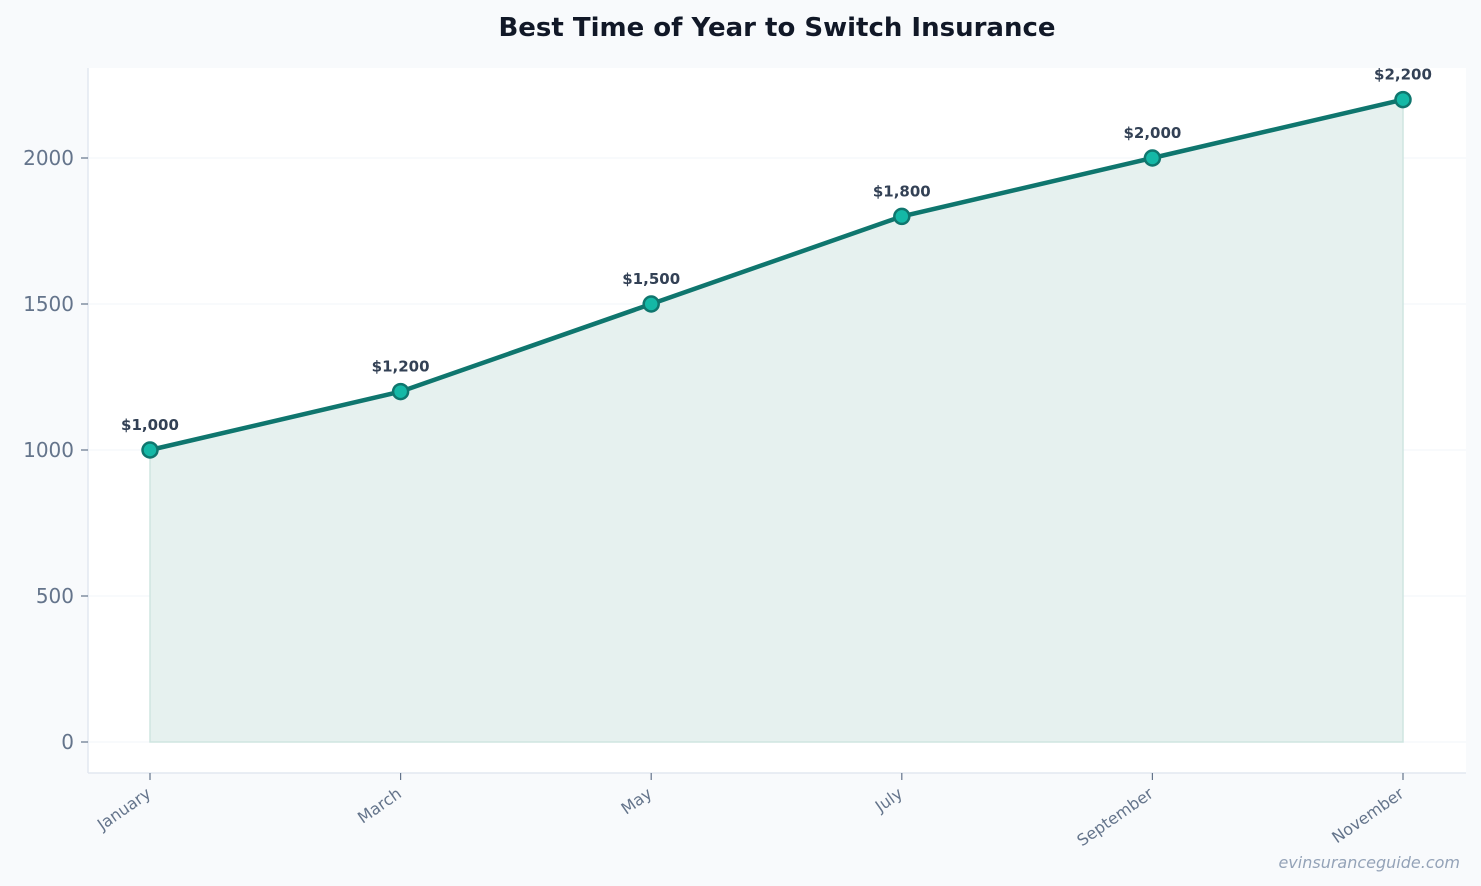 The height and width of the screenshot is (886, 1481). What do you see at coordinates (1367, 815) in the screenshot?
I see `x-tick-label: November` at bounding box center [1367, 815].